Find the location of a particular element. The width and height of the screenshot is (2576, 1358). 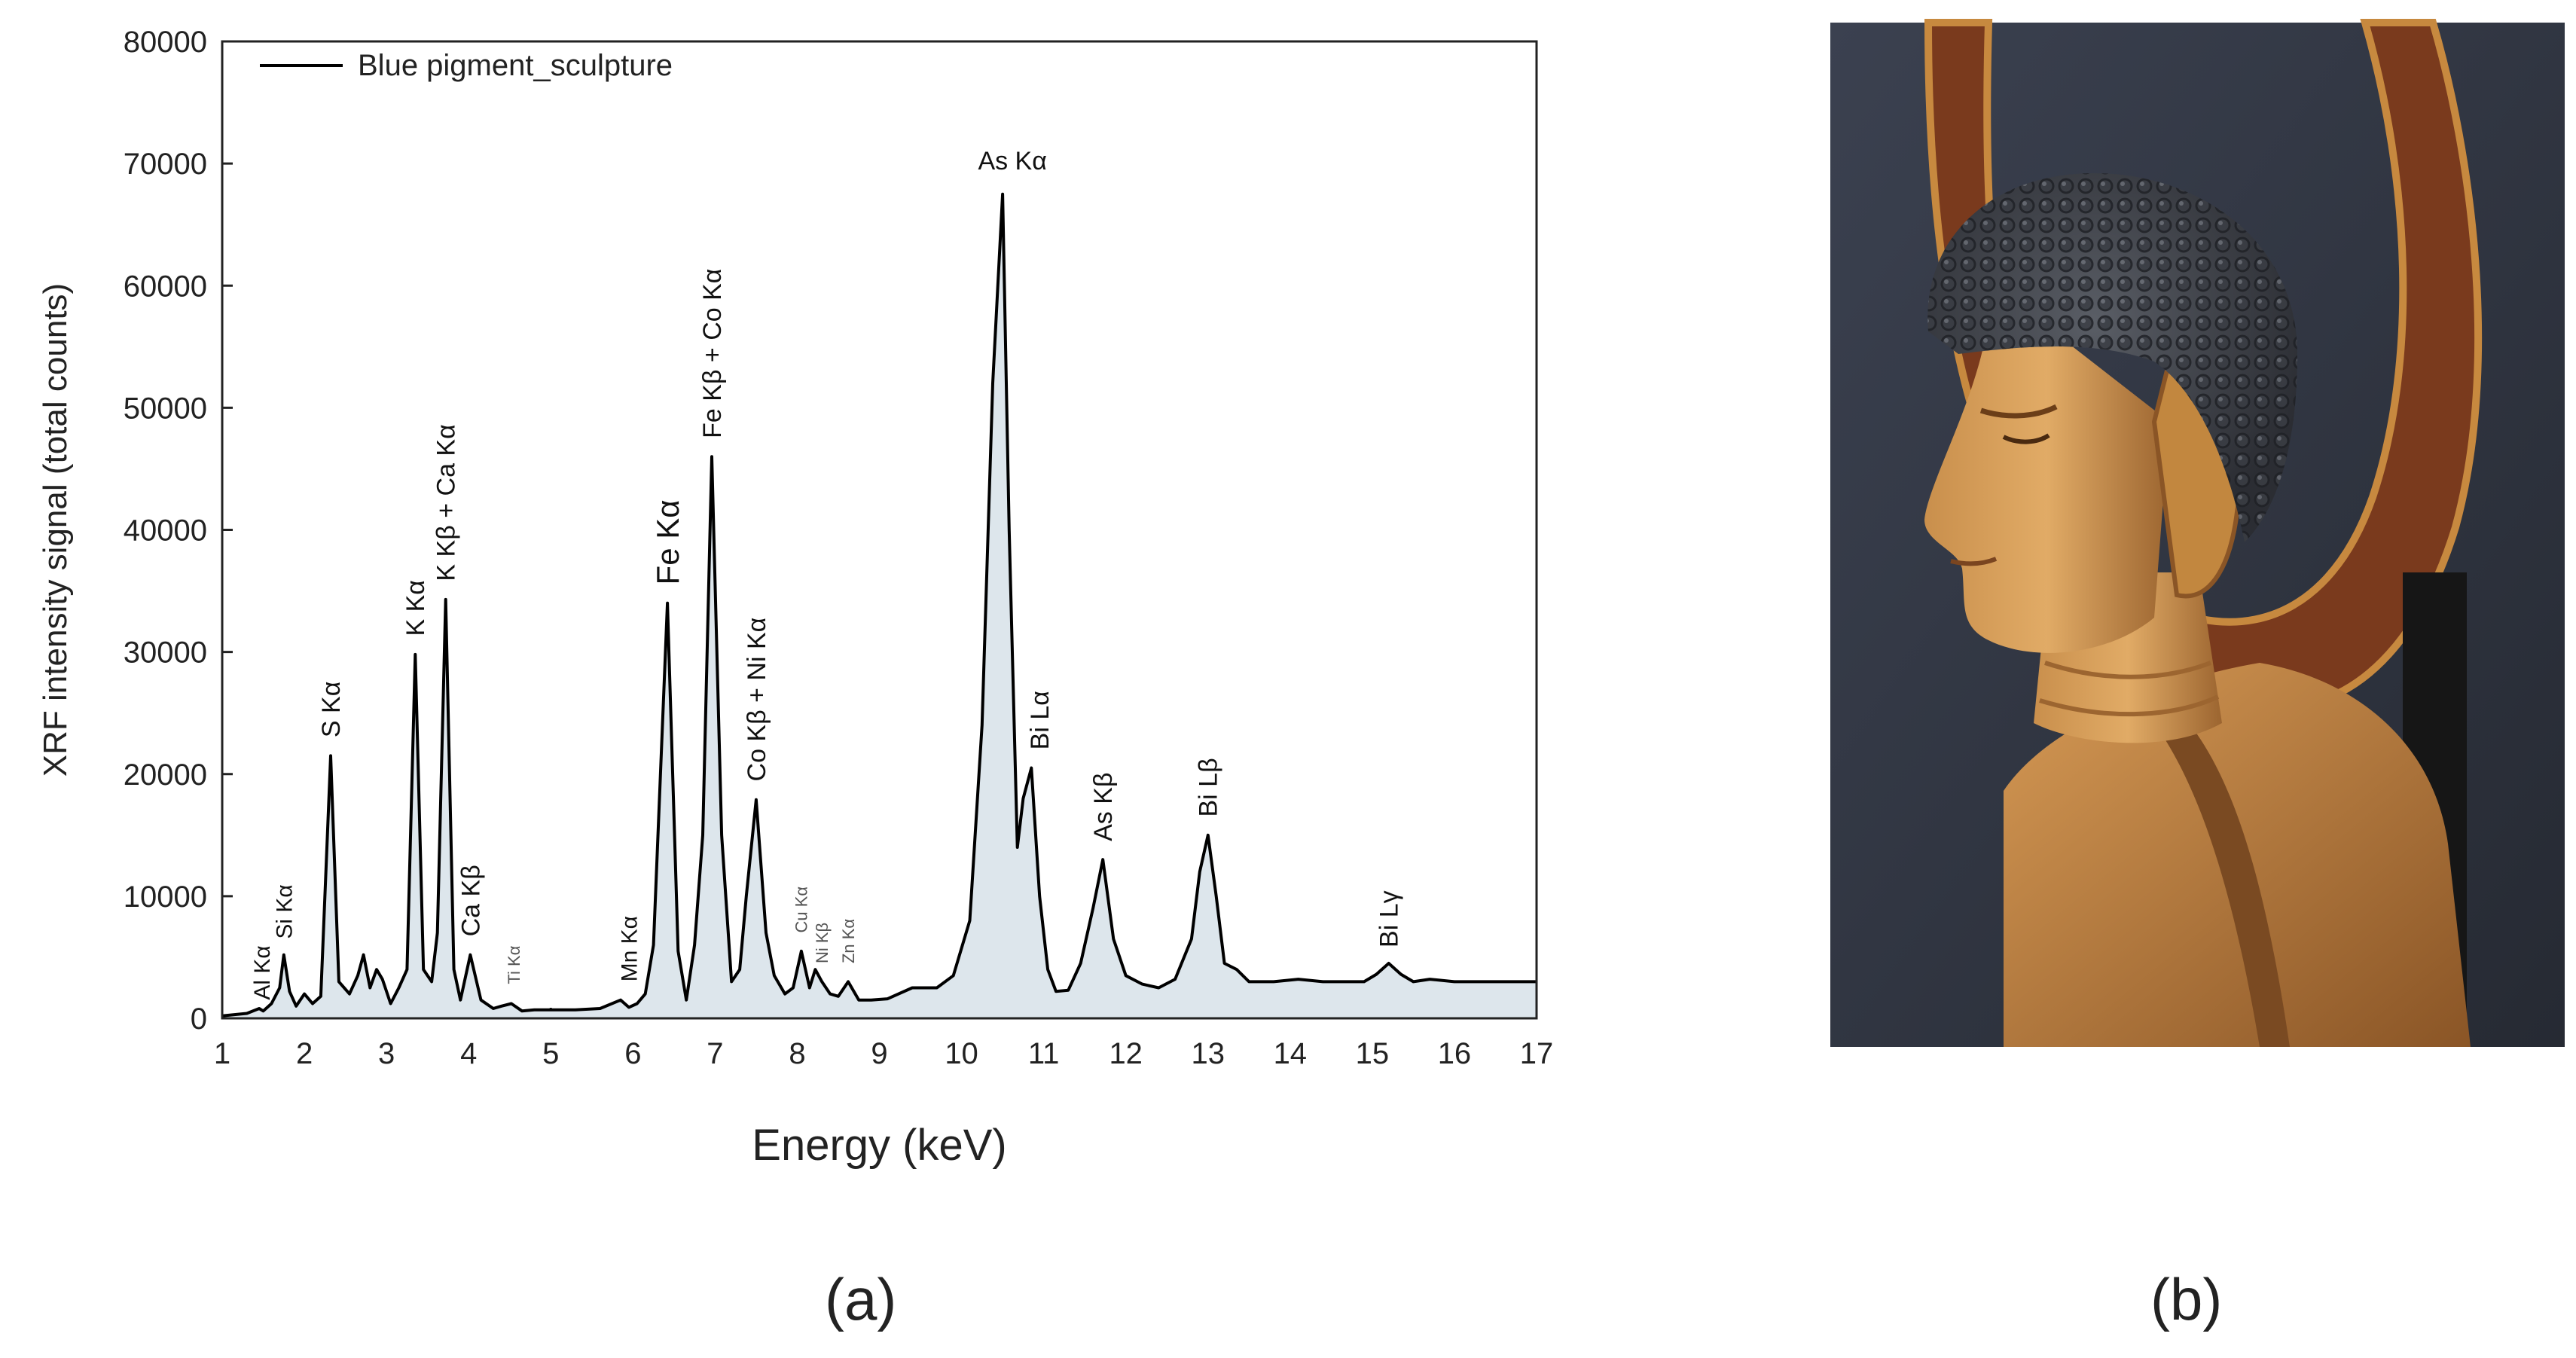

x-tick-label: 17 is located at coordinates (1537, 1053).